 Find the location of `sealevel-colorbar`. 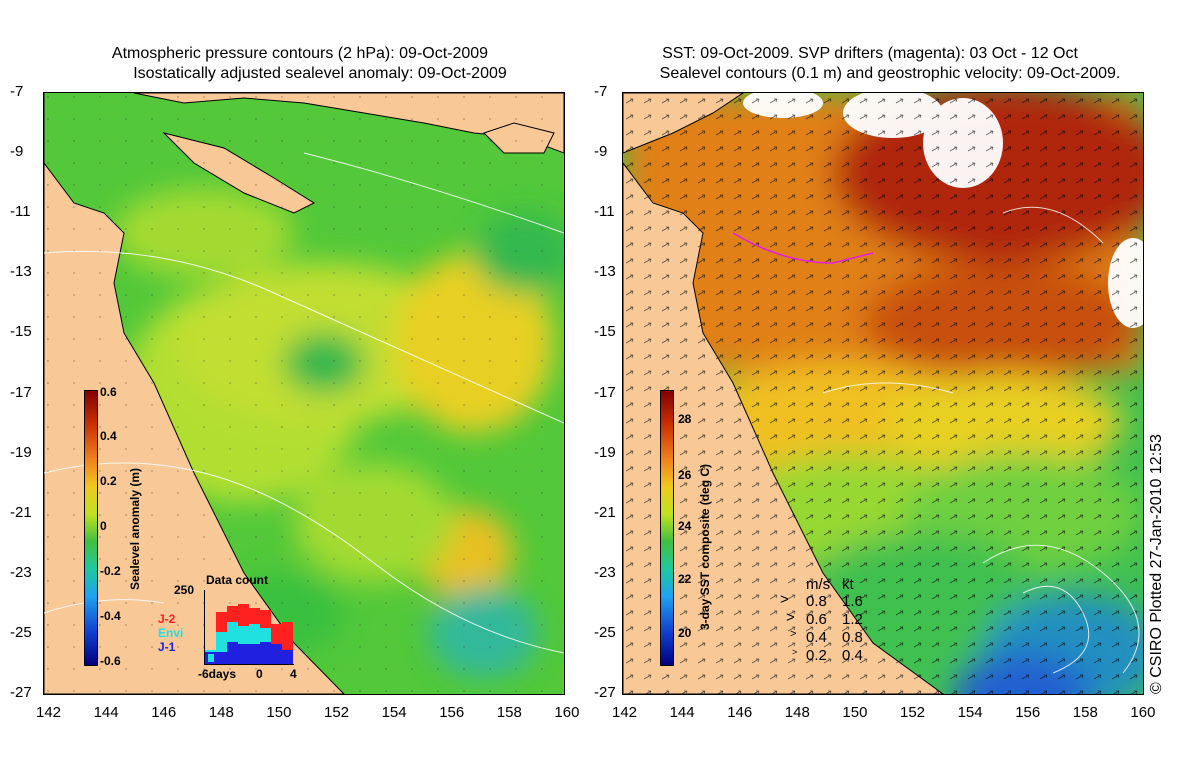

sealevel-colorbar is located at coordinates (91, 528).